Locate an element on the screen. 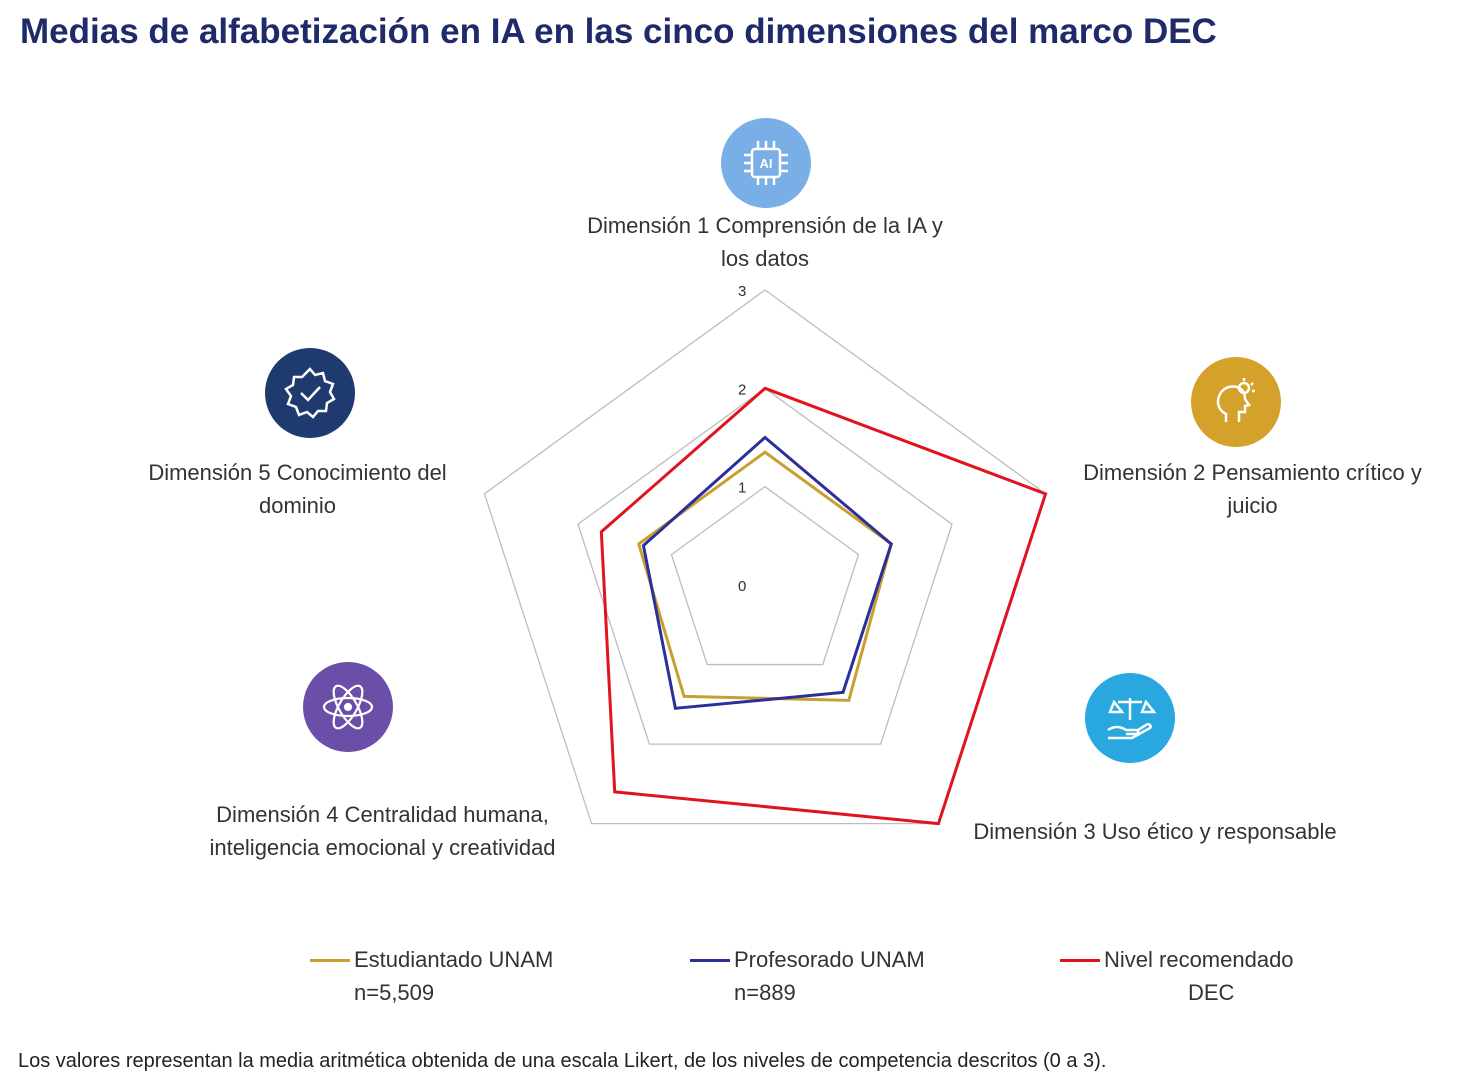  legend-swatch-estudiantado is located at coordinates (330, 960).